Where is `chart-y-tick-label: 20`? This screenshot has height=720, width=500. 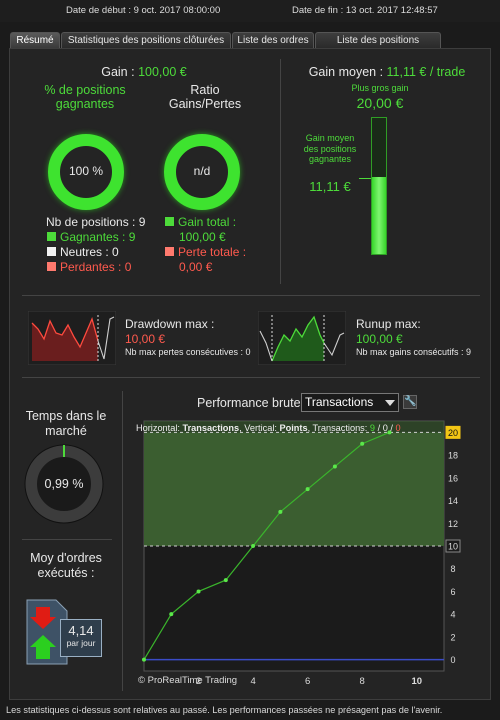
chart-y-tick-label: 20 is located at coordinates (453, 433).